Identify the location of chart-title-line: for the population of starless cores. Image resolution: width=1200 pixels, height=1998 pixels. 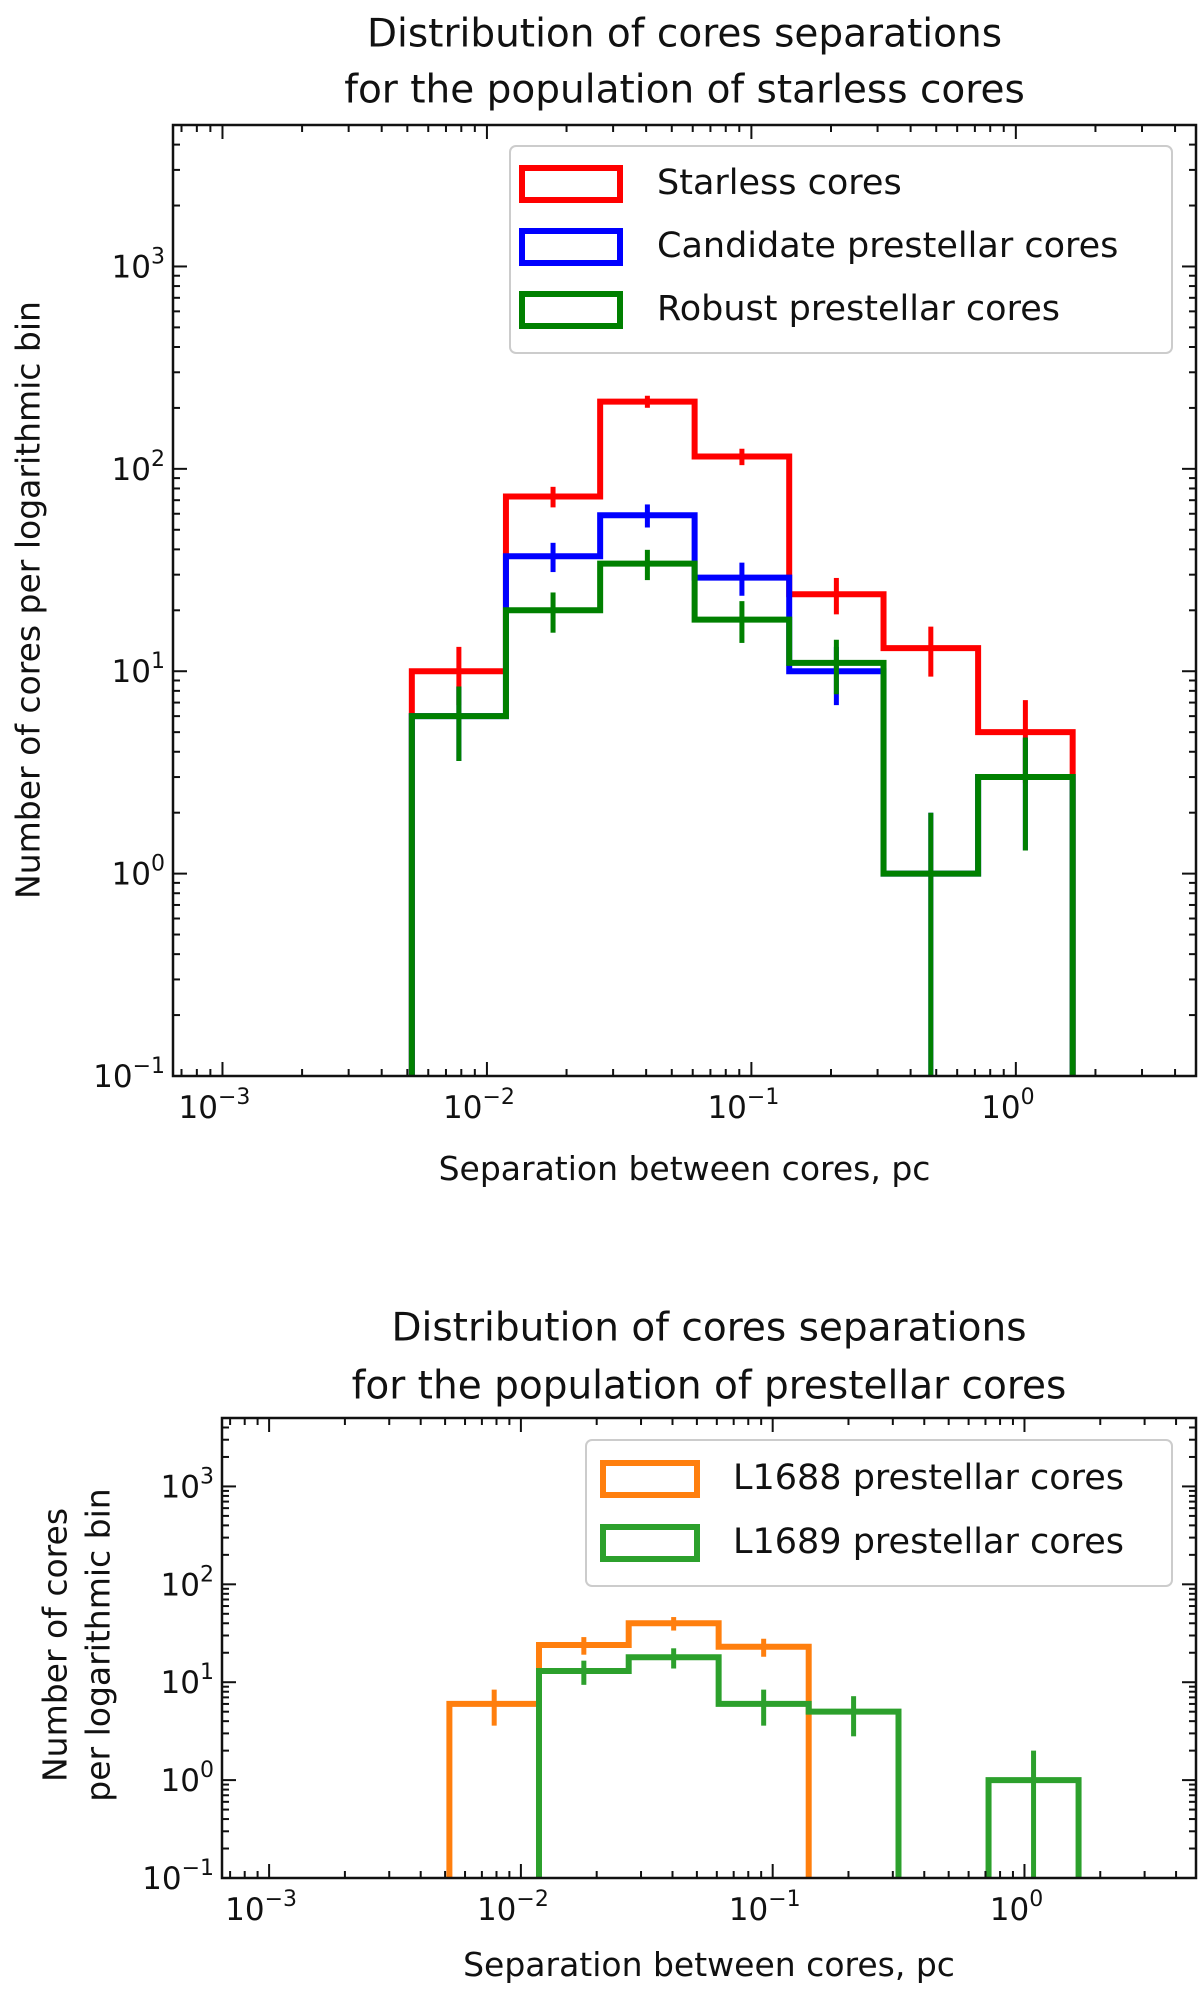
(684, 90).